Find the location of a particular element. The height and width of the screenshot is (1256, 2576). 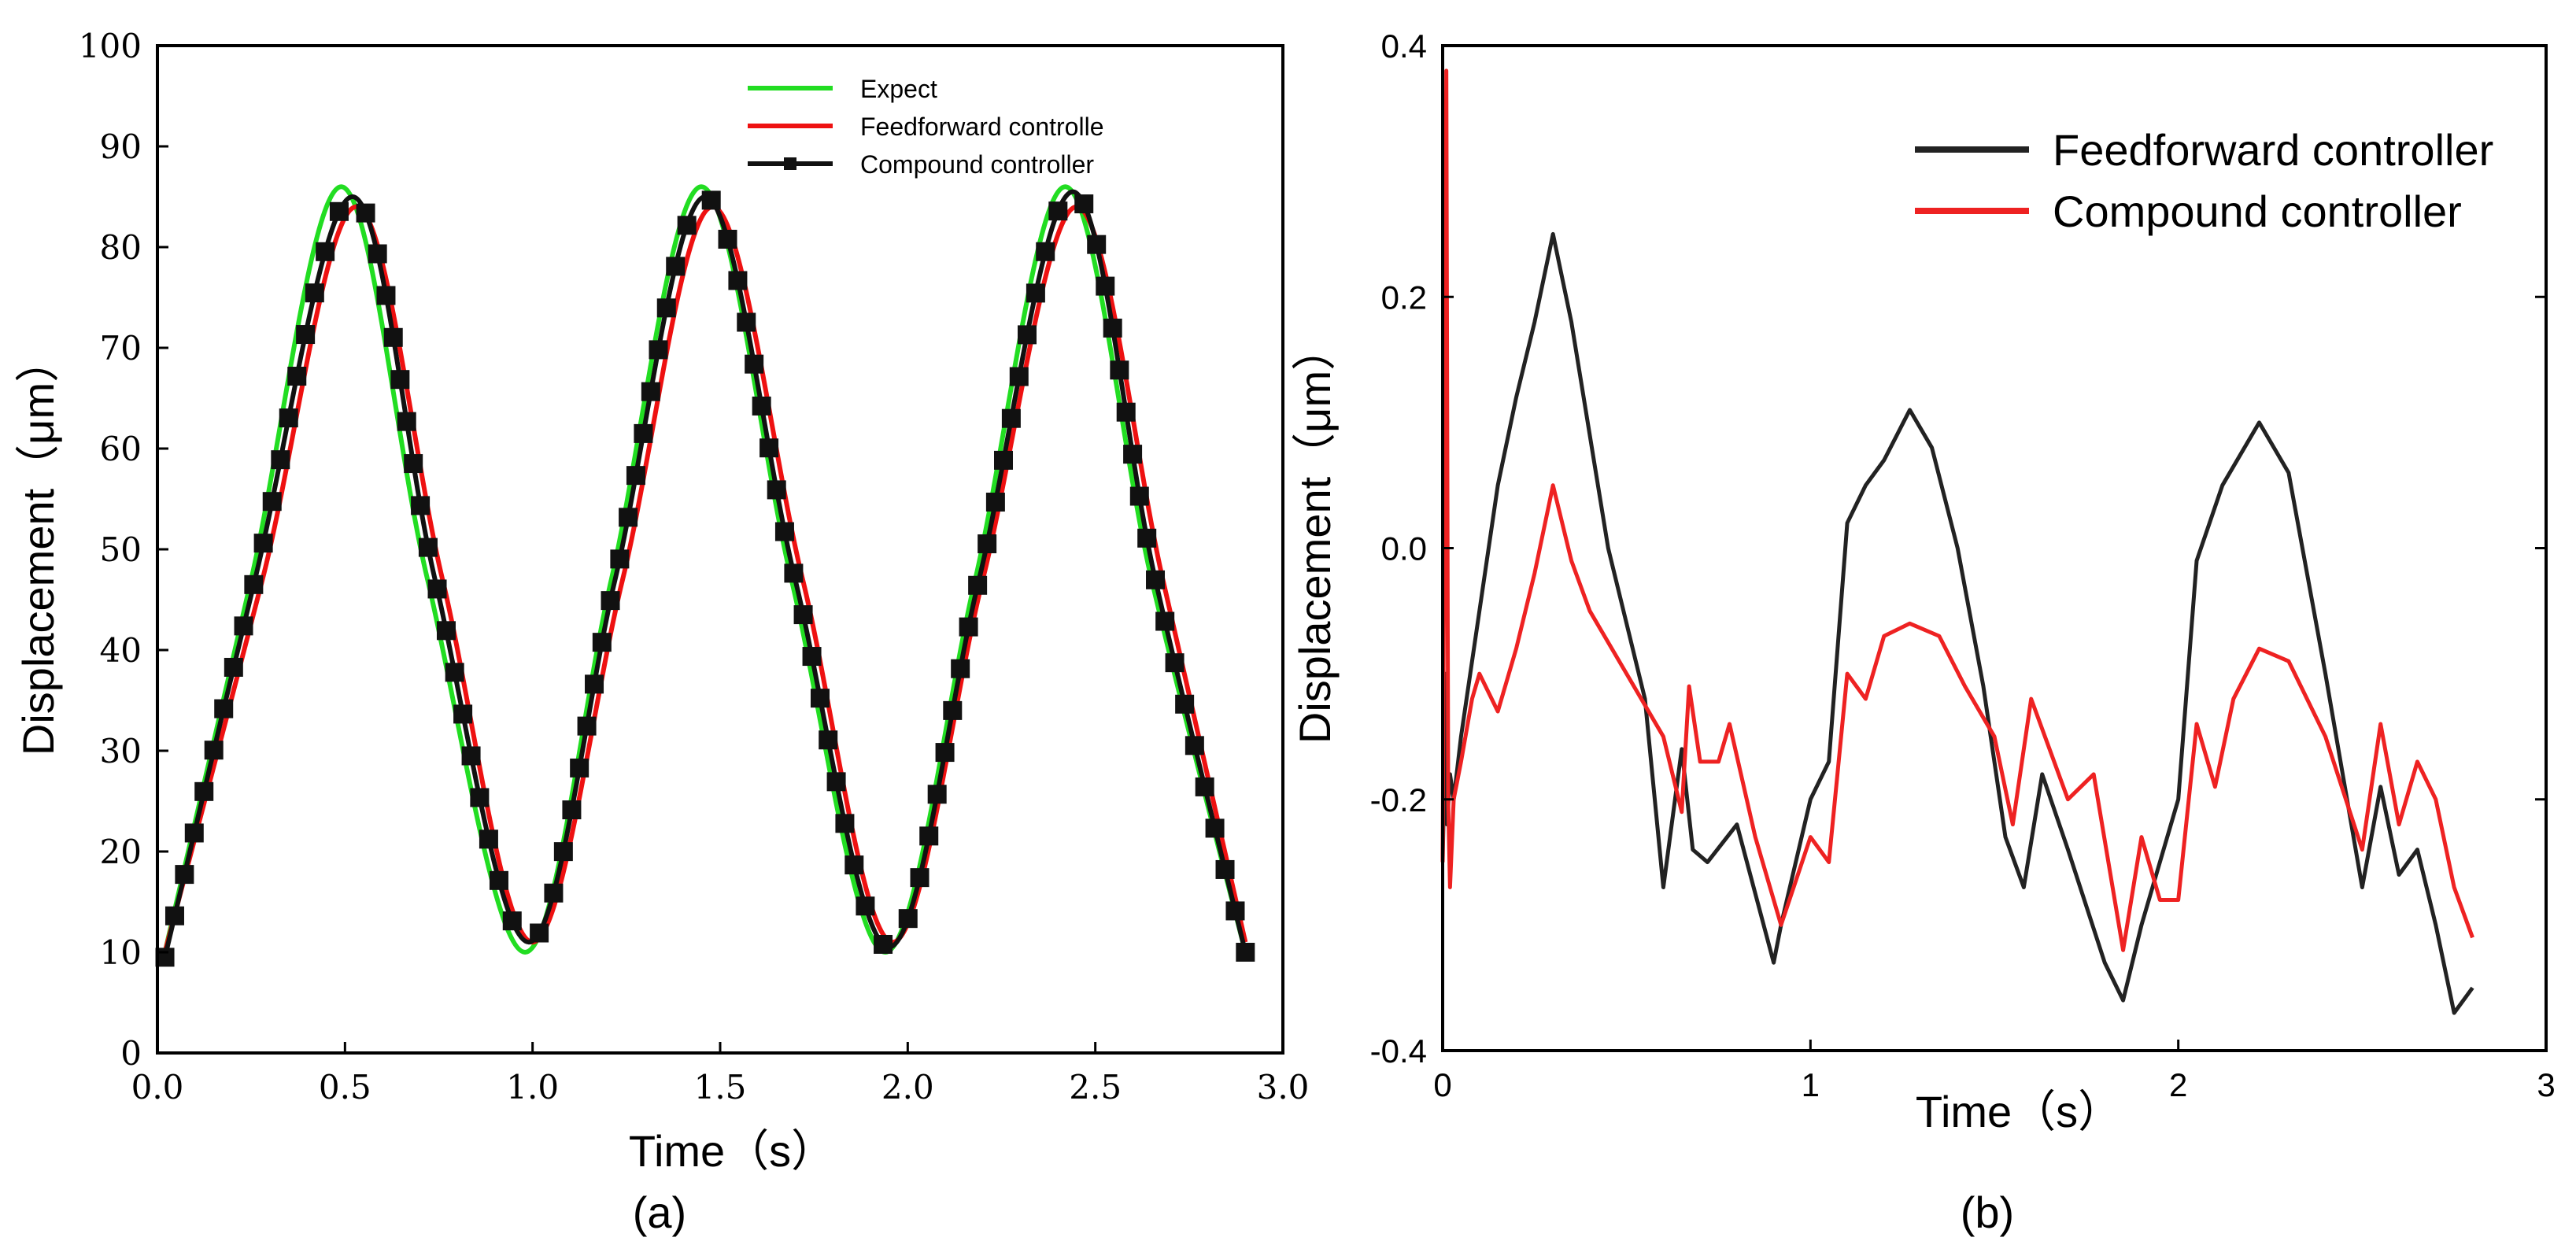

x-tick-label: 2.5 is located at coordinates (1095, 1087).